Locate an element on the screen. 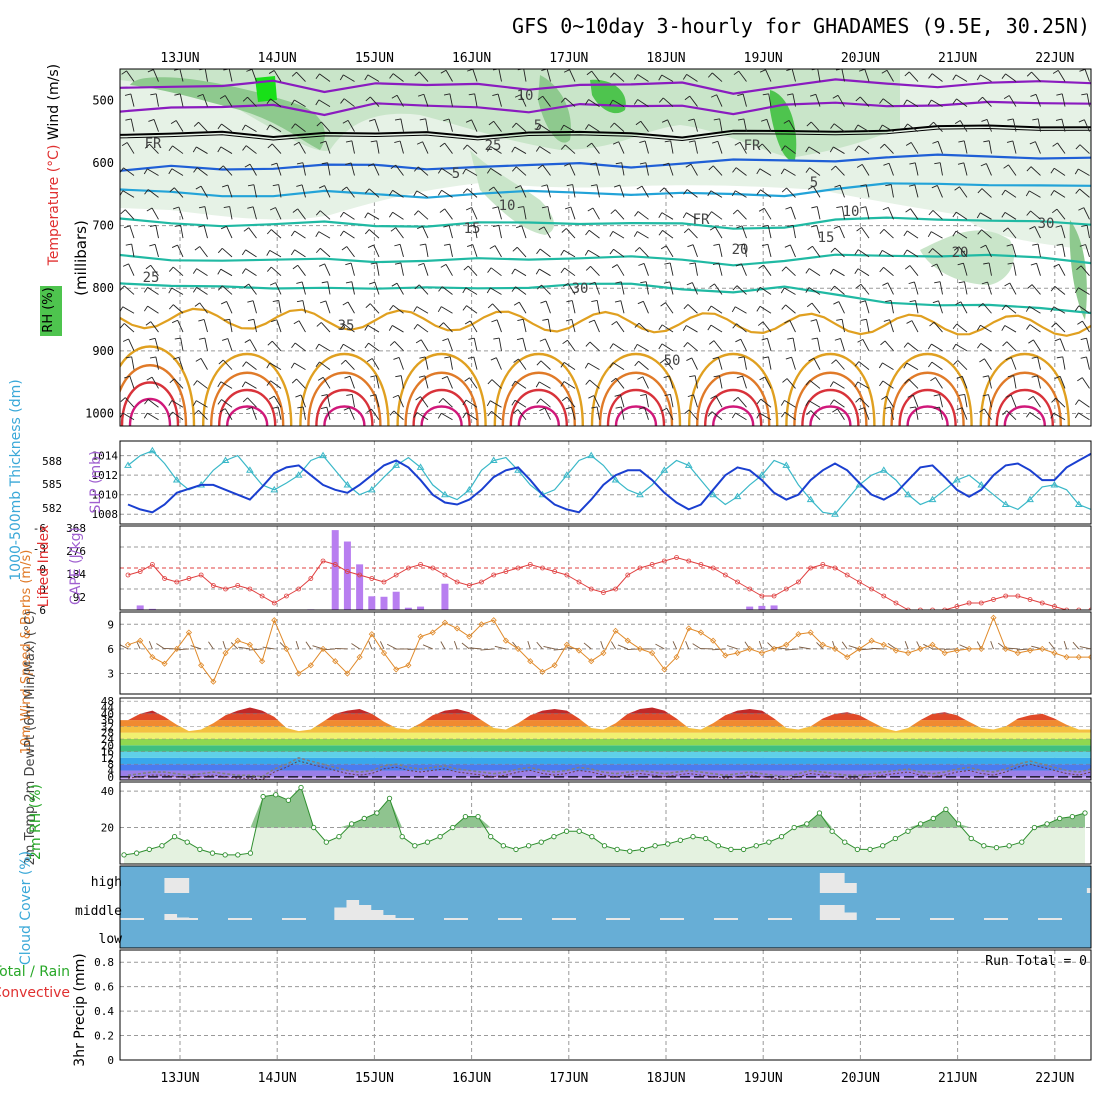  precip-tick-0.6: 0.6 is located at coordinates (104, 987).